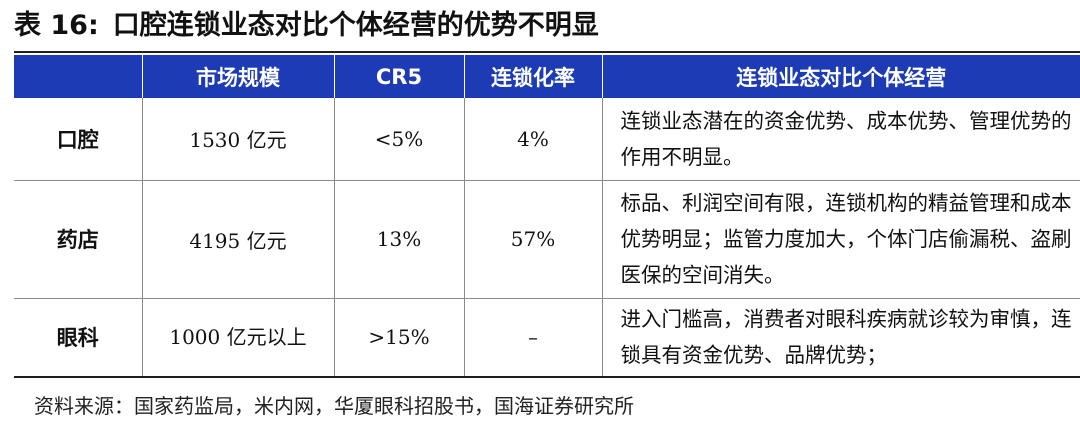 The height and width of the screenshot is (441, 1080). I want to click on table-title-text: 口腔连锁业态对比个体经营的优势不明显, so click(355, 25).